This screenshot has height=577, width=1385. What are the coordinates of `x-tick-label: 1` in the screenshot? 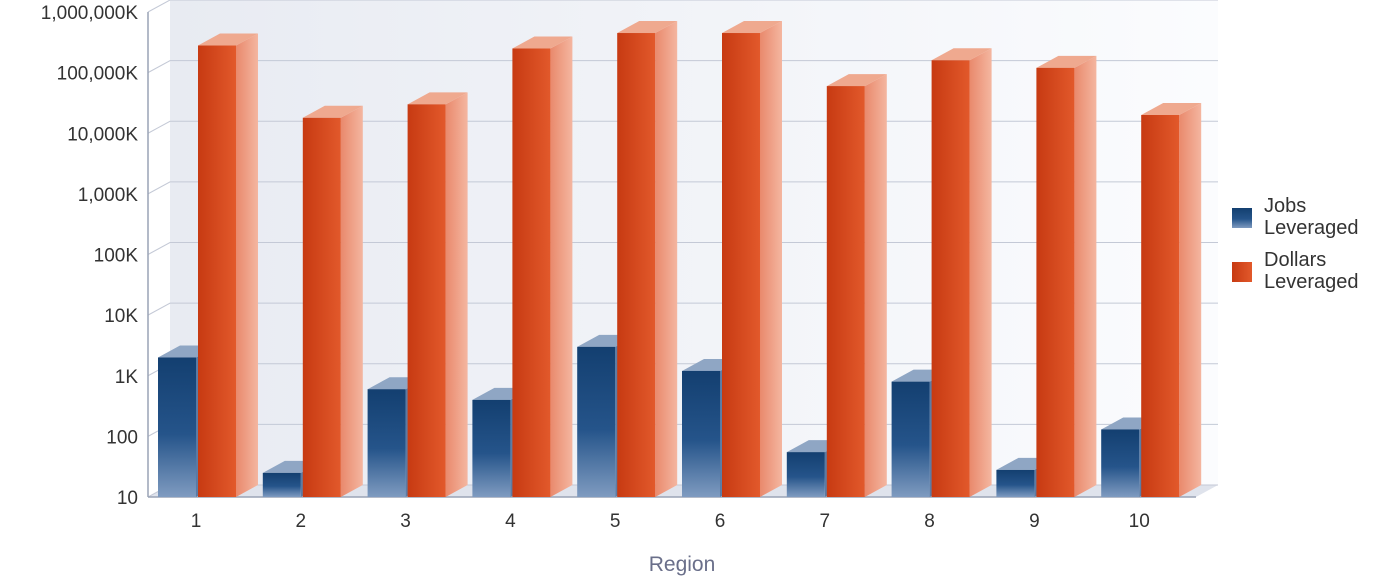 It's located at (196, 521).